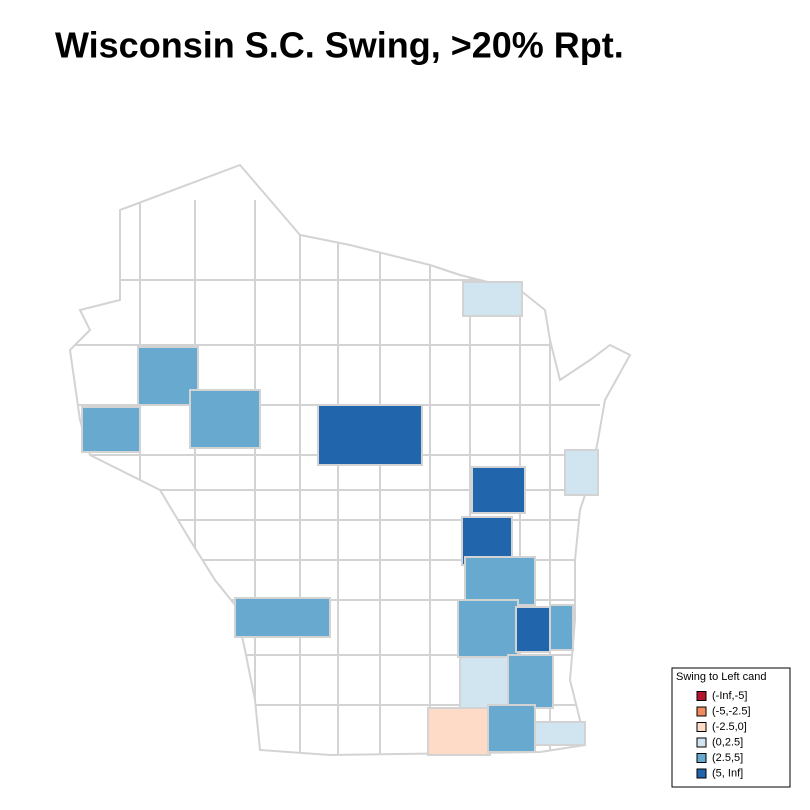  What do you see at coordinates (721, 677) in the screenshot?
I see `legend-title: Swing to Left cand` at bounding box center [721, 677].